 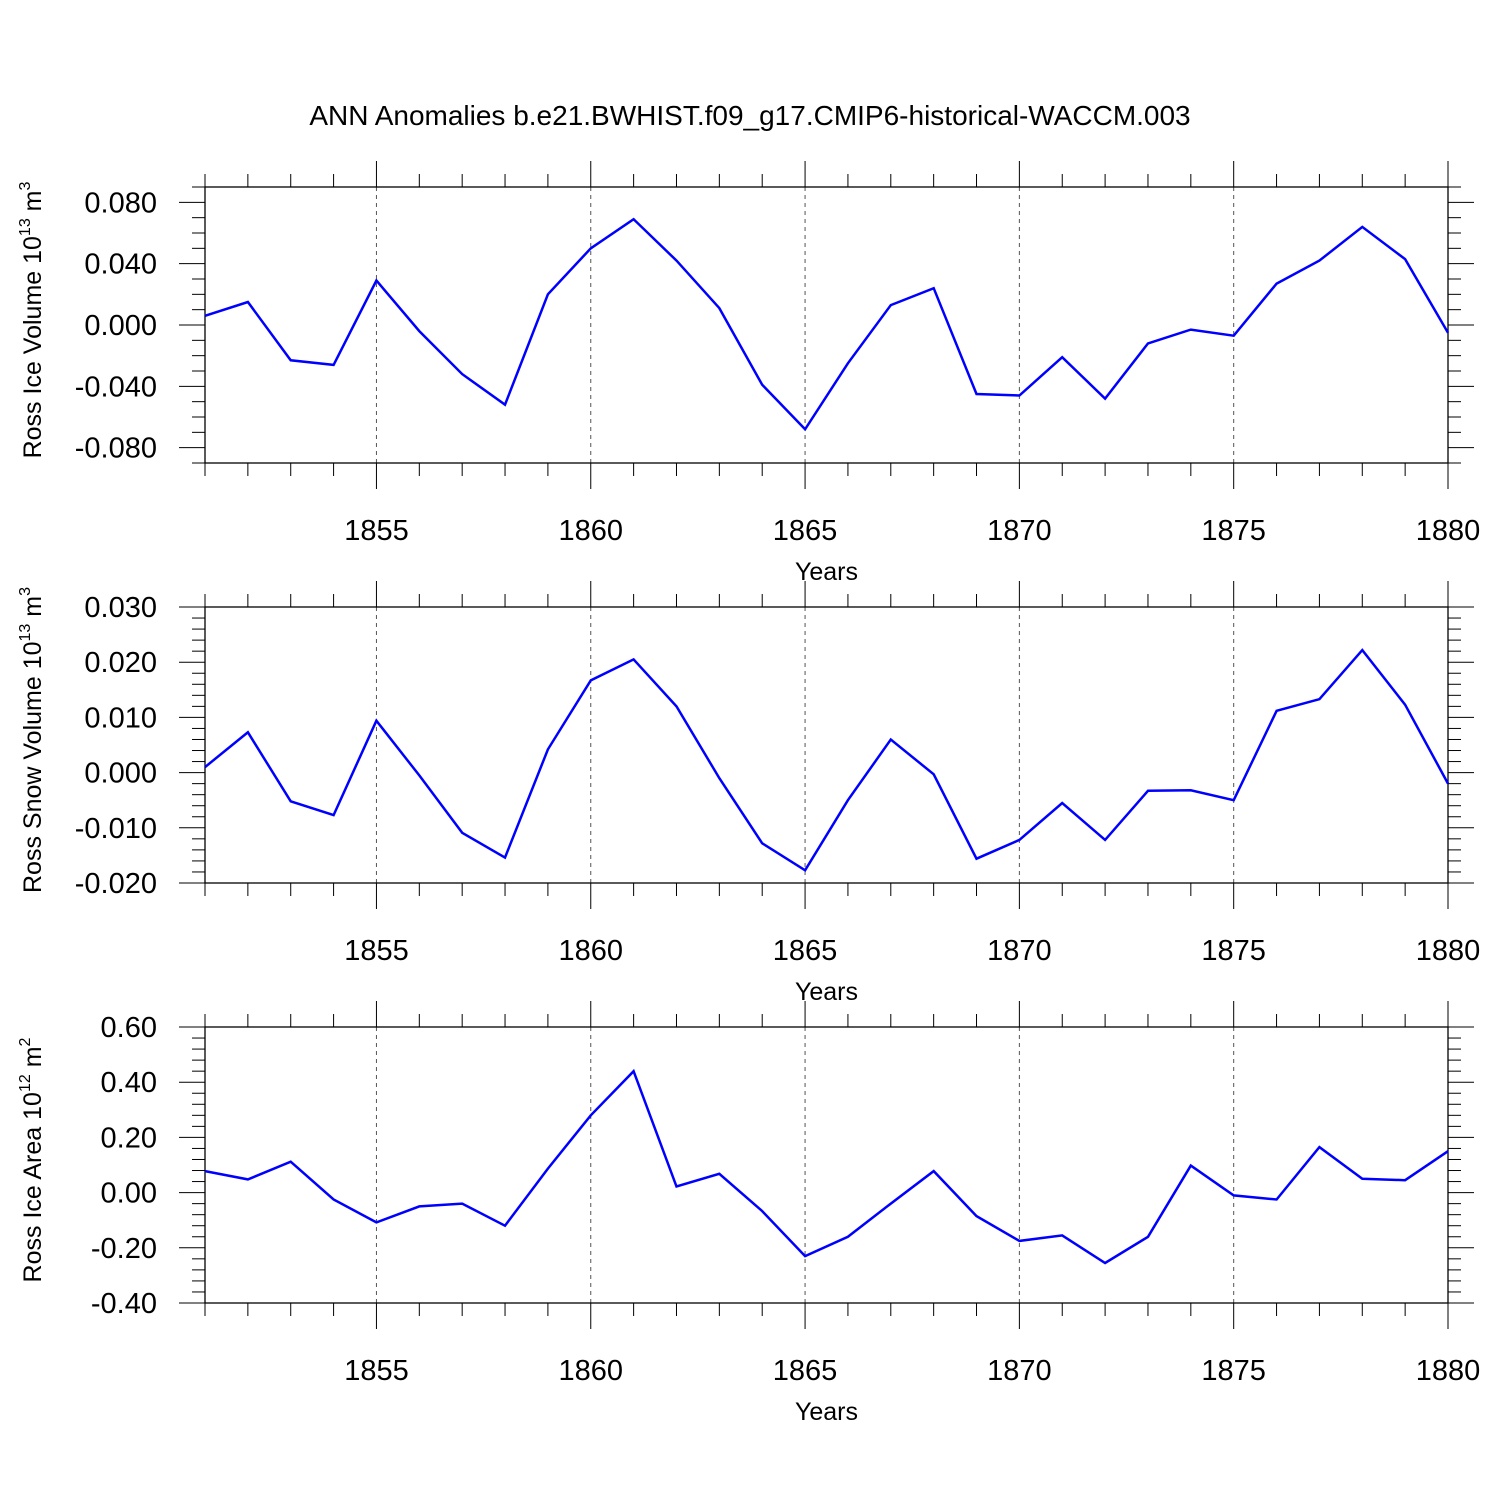 I want to click on y-axis-label-text: m, so click(x=33, y=204).